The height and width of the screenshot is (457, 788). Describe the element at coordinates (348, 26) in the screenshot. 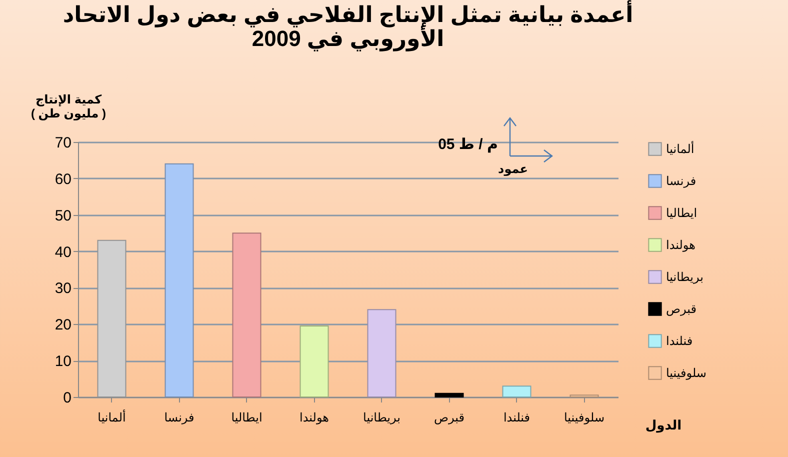

I see `chart-title: أعمدة بيانية تمثل الإنتاج الفلاحي في بعض دول الاتحاد الأوروبي في 2009` at that location.